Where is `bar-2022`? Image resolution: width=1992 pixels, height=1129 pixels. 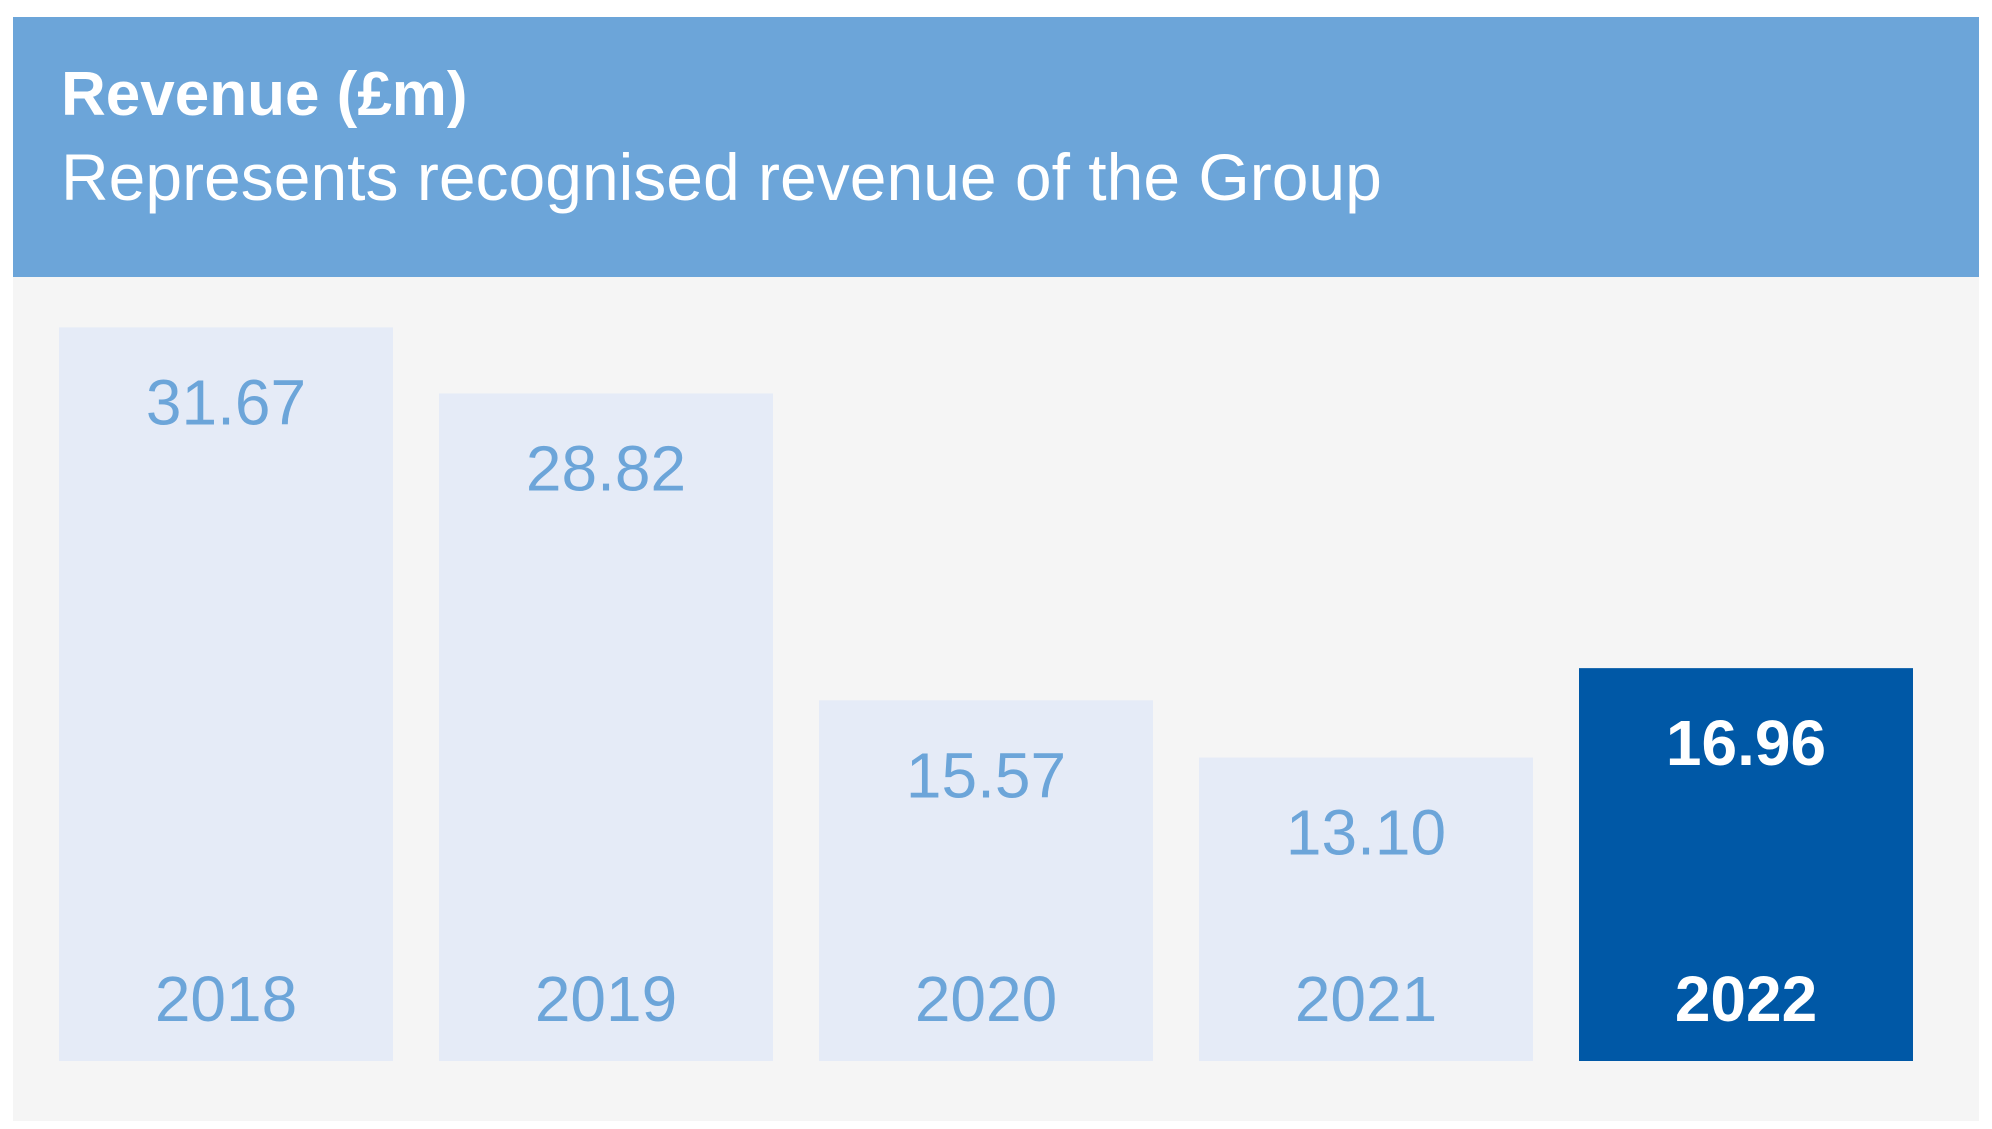 bar-2022 is located at coordinates (1746, 864).